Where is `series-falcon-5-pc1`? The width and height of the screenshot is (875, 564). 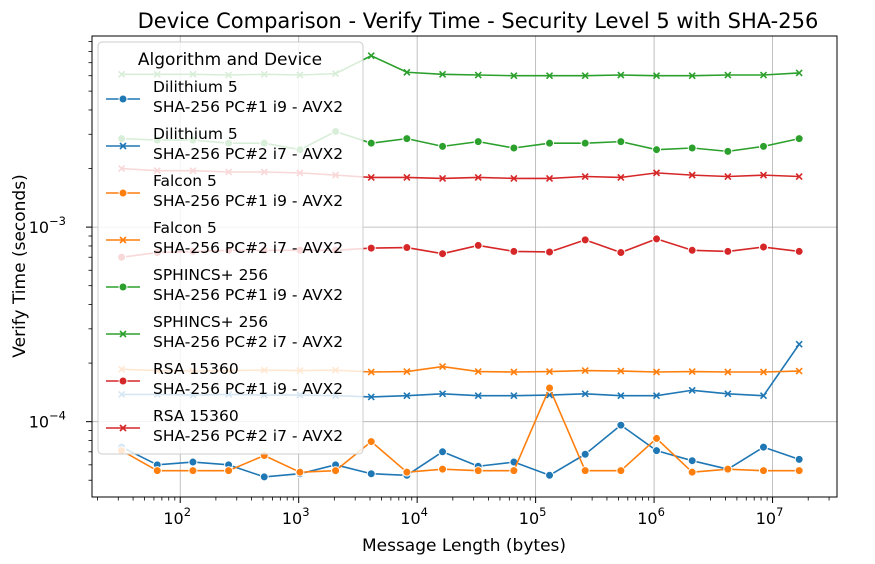
series-falcon-5-pc1 is located at coordinates (460, 430).